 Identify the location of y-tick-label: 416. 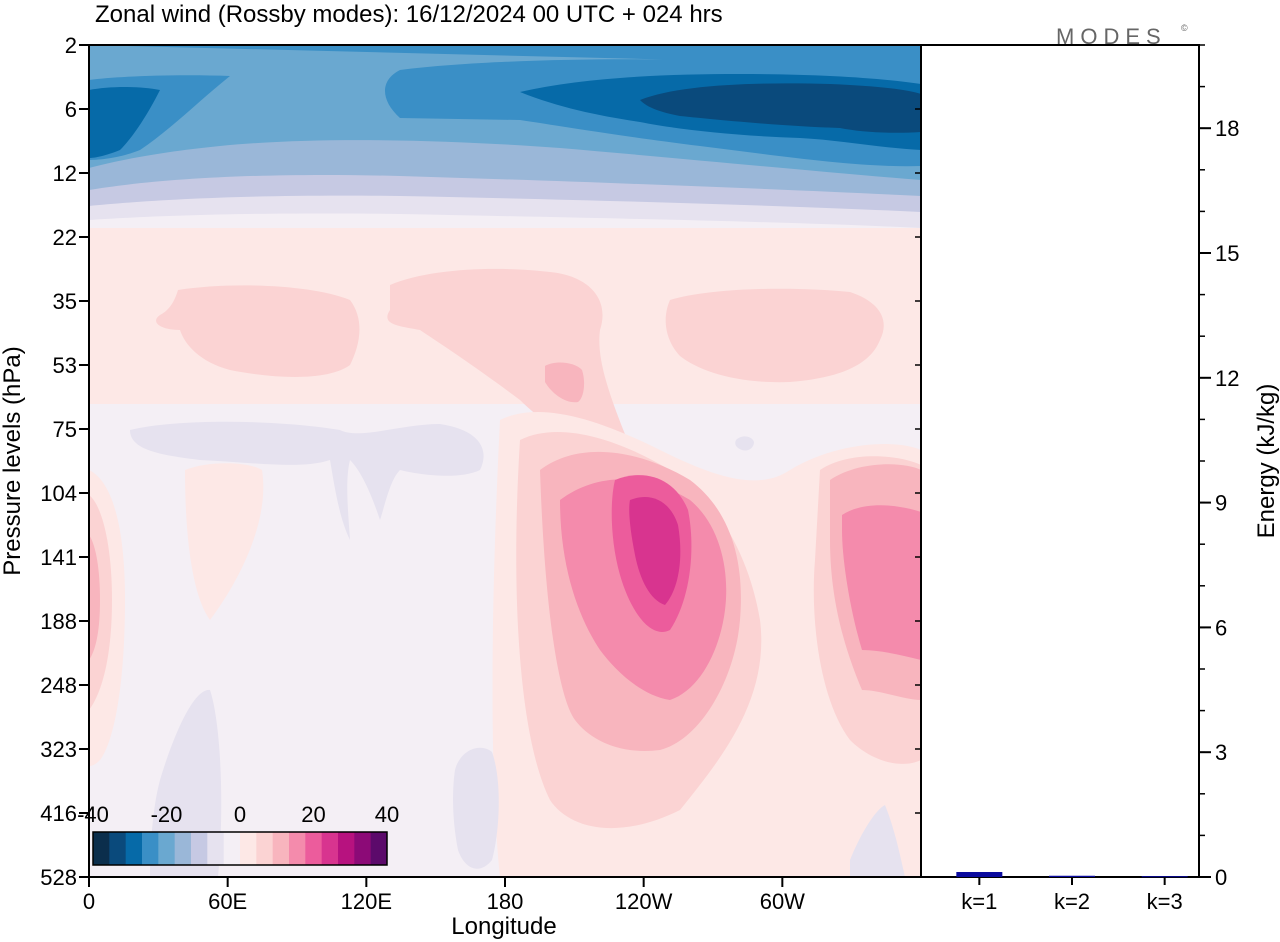
(58, 813).